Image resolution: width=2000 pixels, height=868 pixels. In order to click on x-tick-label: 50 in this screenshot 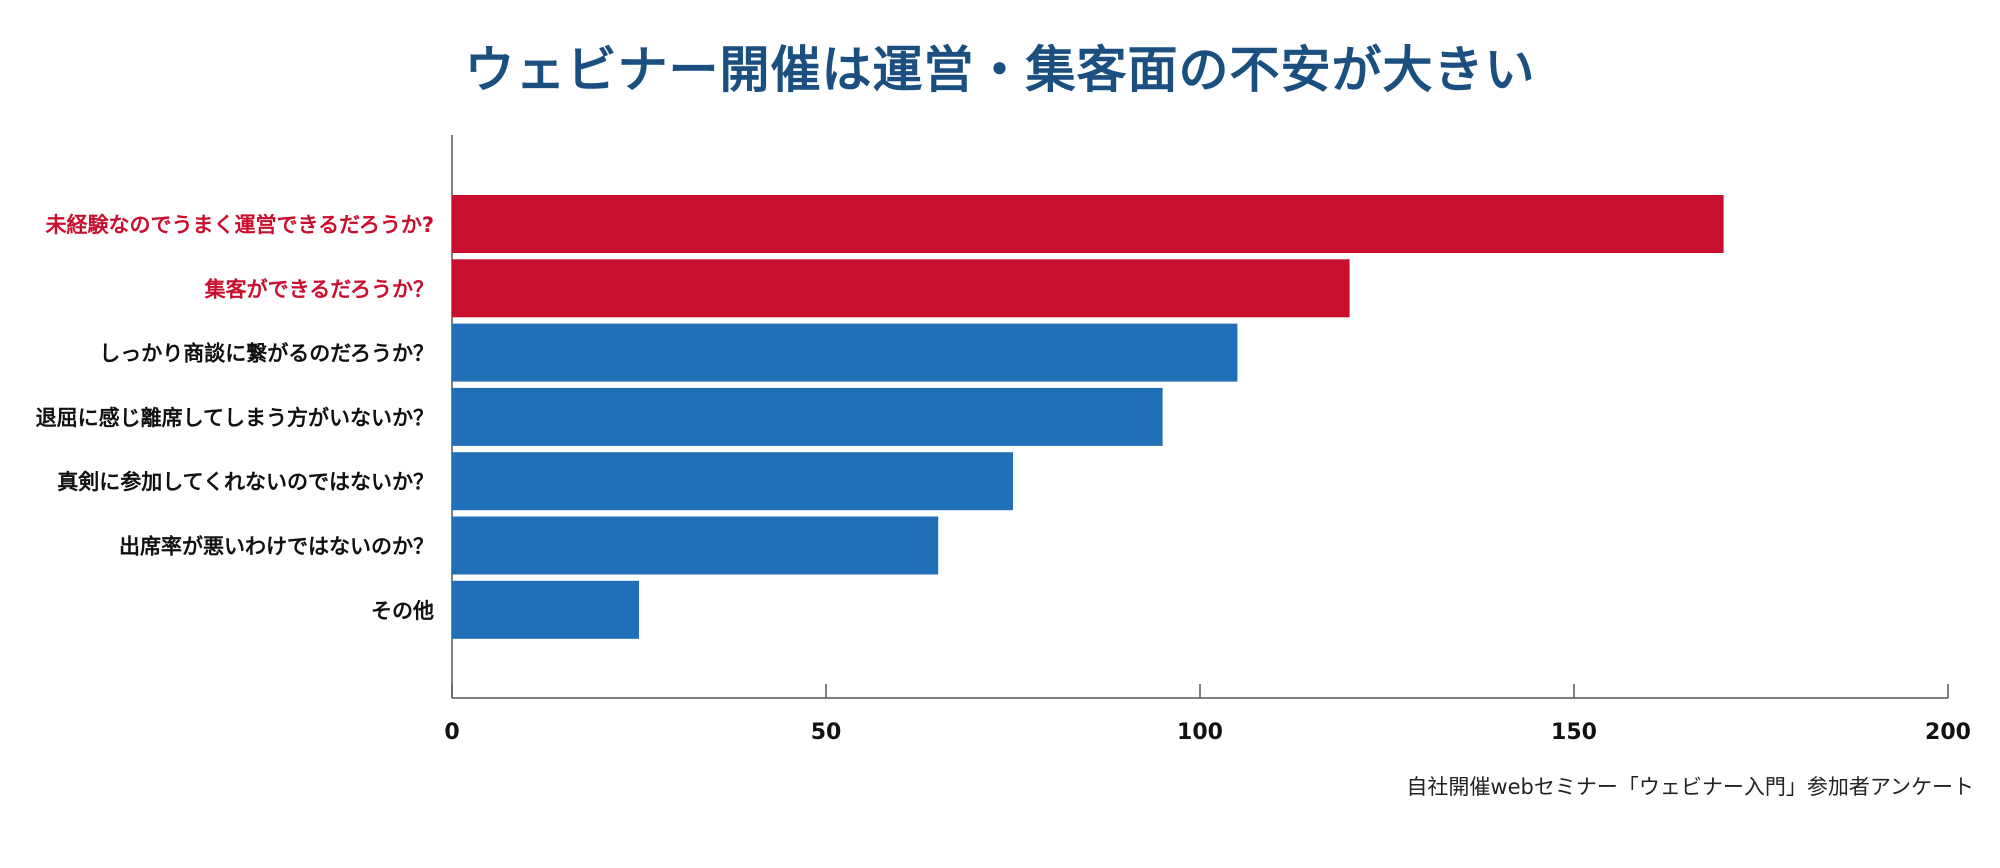, I will do `click(826, 732)`.